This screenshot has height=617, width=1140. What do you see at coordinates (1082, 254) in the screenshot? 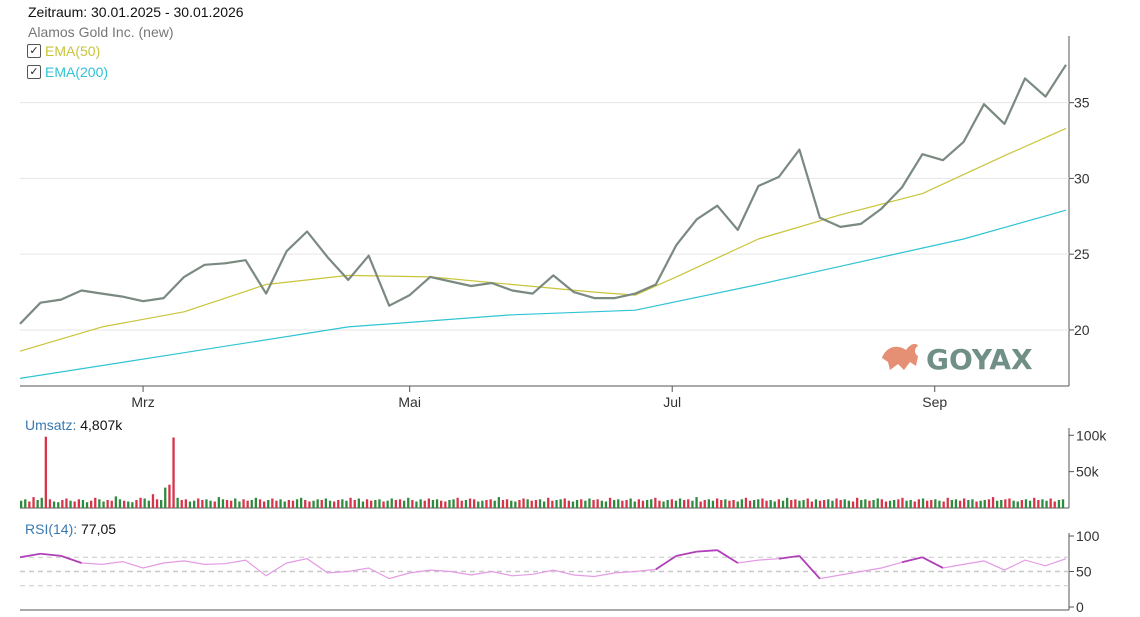
I see `y-tick-label: 25` at bounding box center [1082, 254].